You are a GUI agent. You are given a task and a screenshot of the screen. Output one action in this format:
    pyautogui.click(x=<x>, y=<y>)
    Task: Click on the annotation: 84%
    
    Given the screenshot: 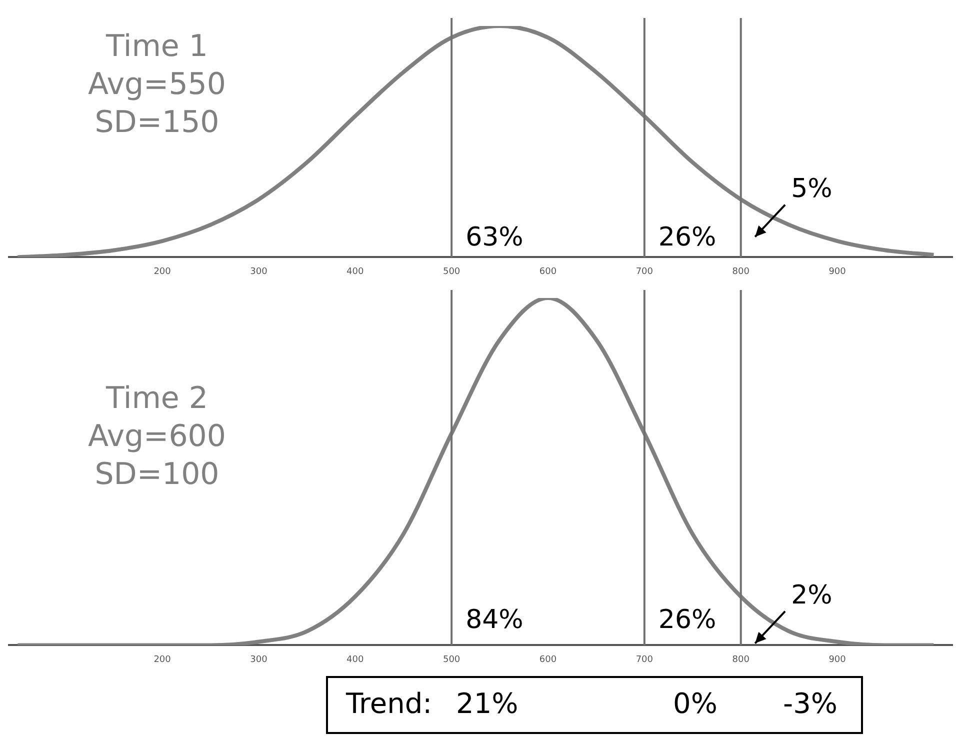 What is the action you would take?
    pyautogui.click(x=495, y=619)
    